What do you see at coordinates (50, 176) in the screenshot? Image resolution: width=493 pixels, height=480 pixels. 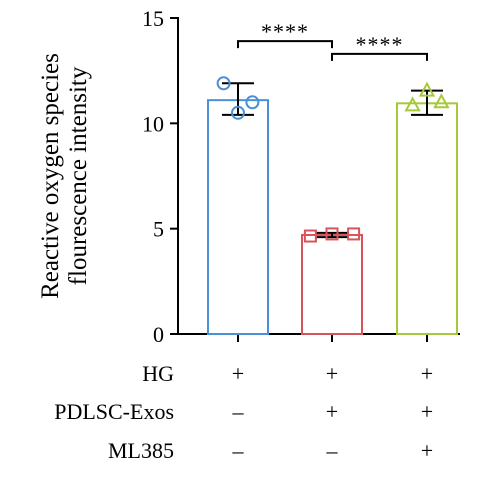 I see `y-axis-title-line-1: Reactive oxygen species` at bounding box center [50, 176].